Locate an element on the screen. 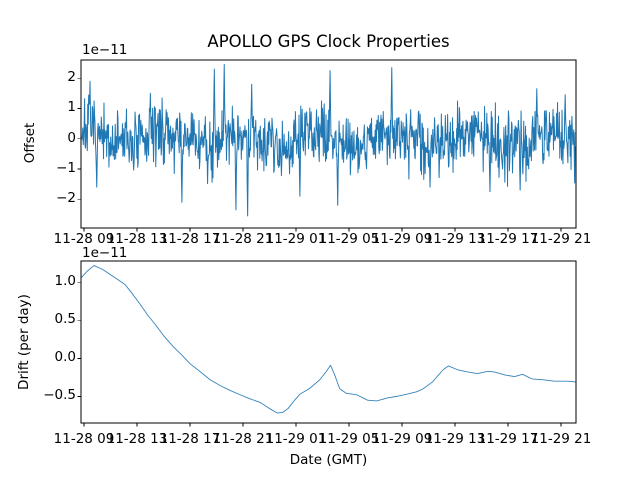  drift-x-tick-label: 11-29 09 is located at coordinates (402, 439).